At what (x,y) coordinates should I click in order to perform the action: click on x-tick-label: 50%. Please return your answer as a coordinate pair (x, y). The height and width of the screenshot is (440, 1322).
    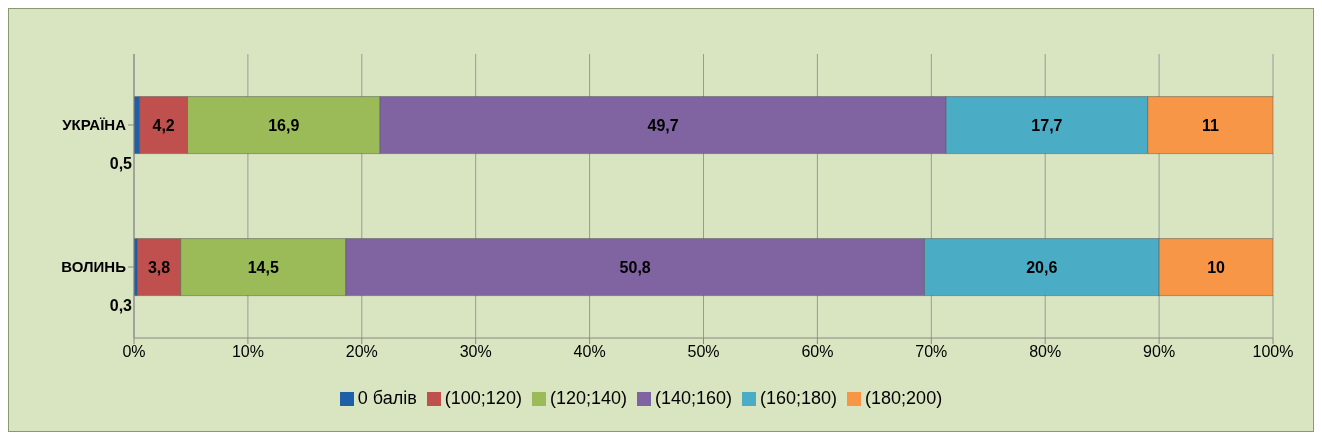
    Looking at the image, I should click on (703, 352).